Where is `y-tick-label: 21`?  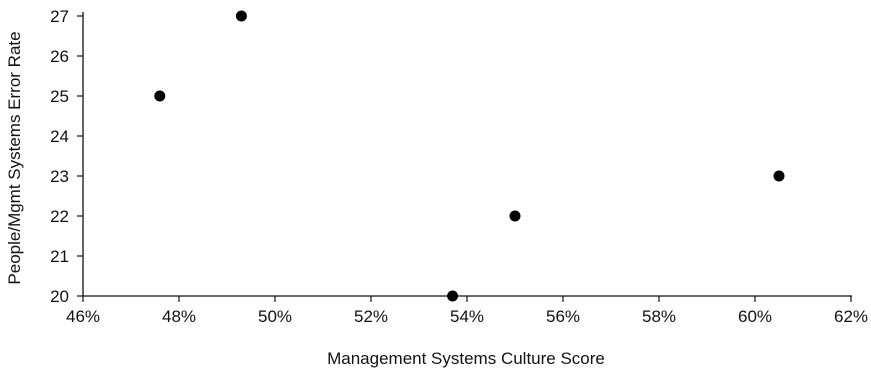 y-tick-label: 21 is located at coordinates (59, 256).